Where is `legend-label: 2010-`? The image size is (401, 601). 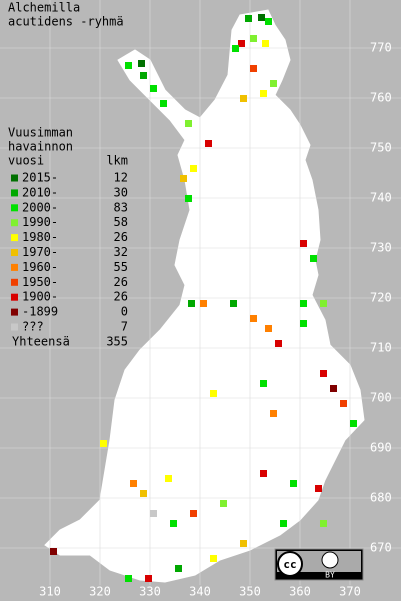 legend-label: 2010- is located at coordinates (40, 192).